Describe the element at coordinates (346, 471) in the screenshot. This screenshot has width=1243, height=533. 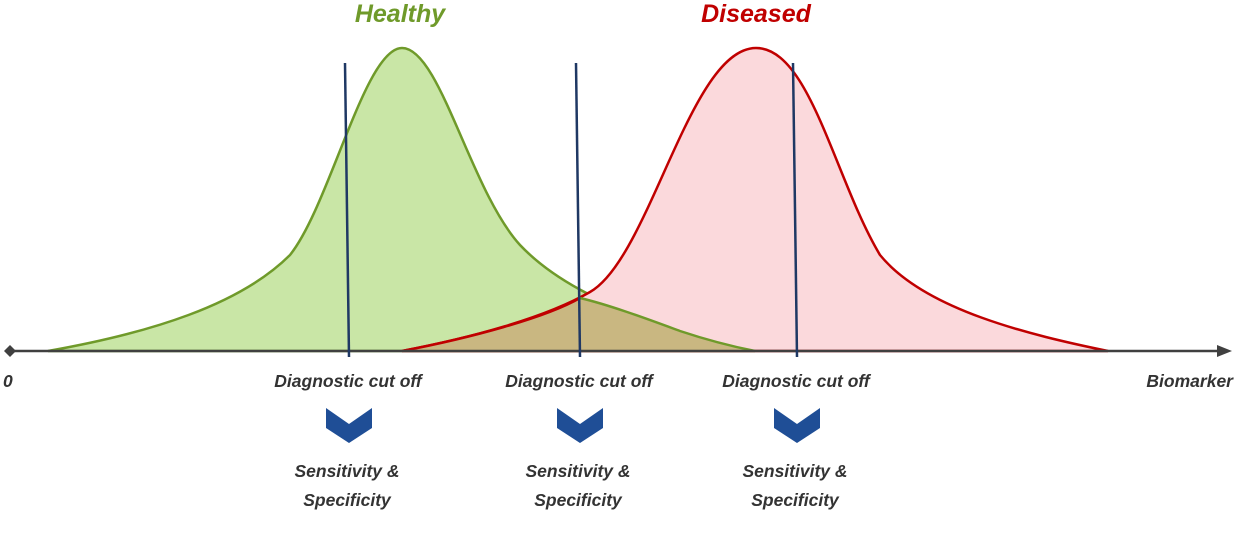
I see `result-line1-1: Sensitivity &` at that location.